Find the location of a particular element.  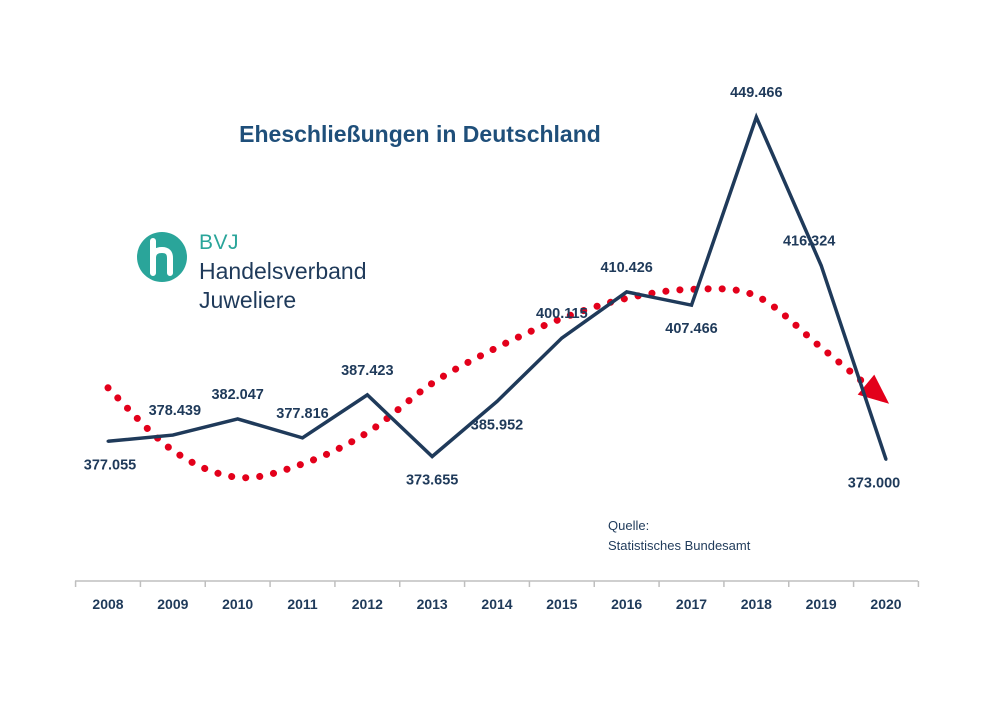

data-label: 382.047 is located at coordinates (237, 395).